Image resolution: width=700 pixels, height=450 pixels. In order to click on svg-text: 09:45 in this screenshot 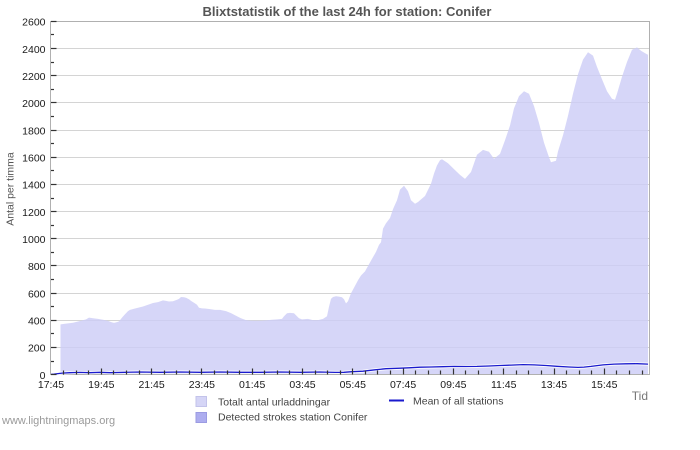, I will do `click(453, 385)`.